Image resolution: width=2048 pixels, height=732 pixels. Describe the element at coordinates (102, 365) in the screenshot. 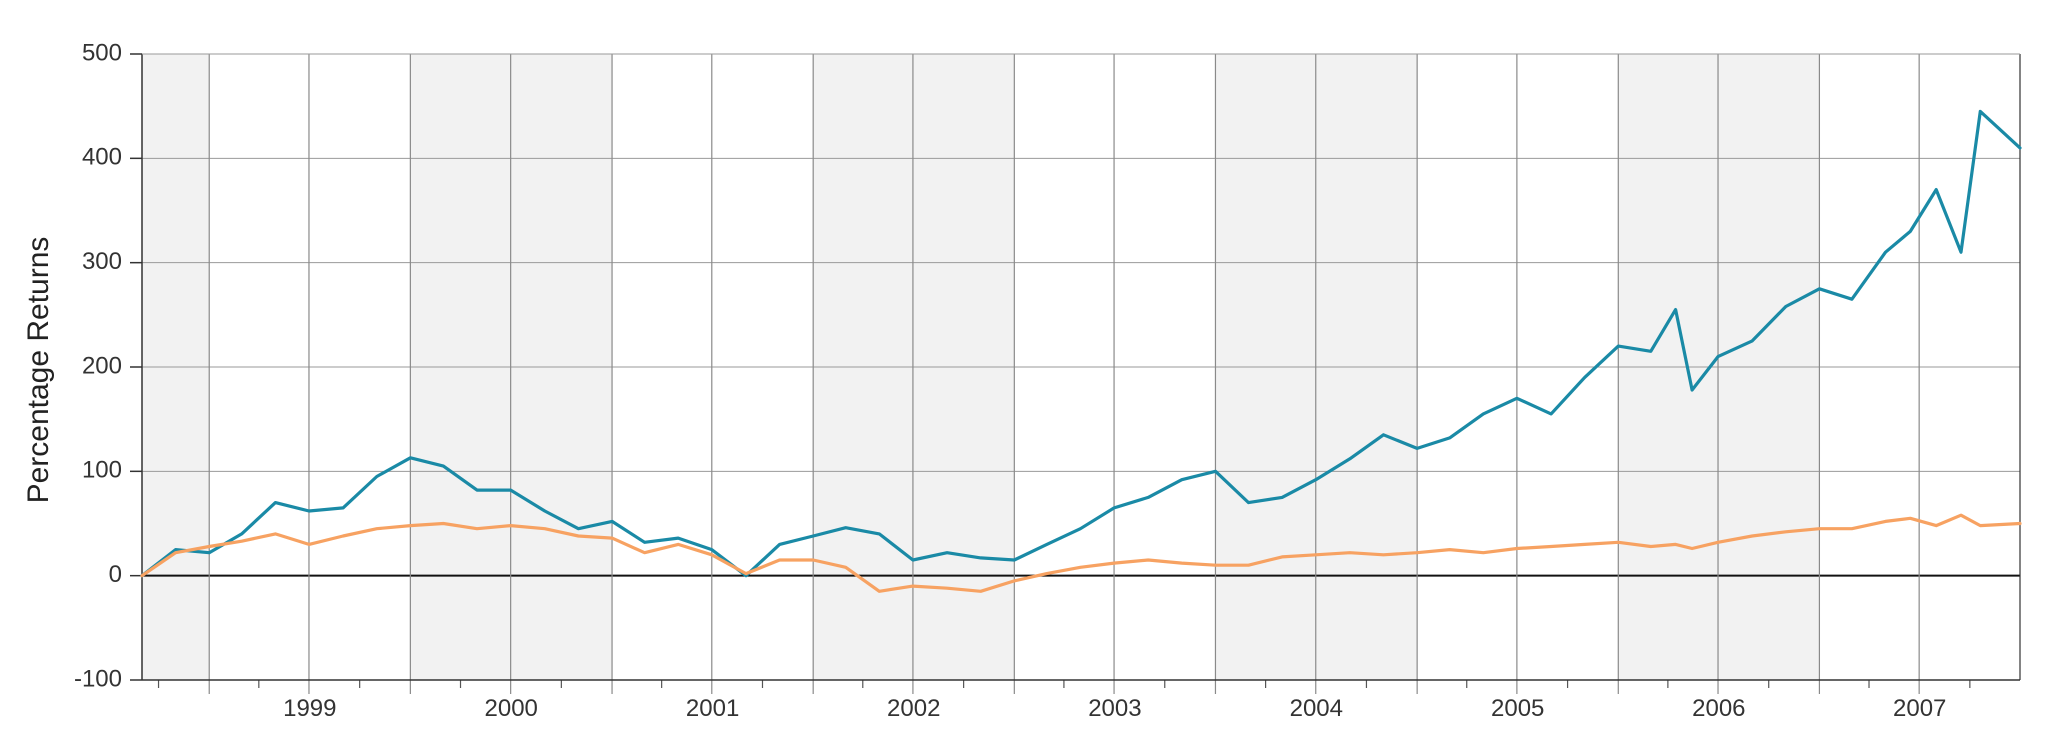

I see `y-tick-label: 200` at that location.